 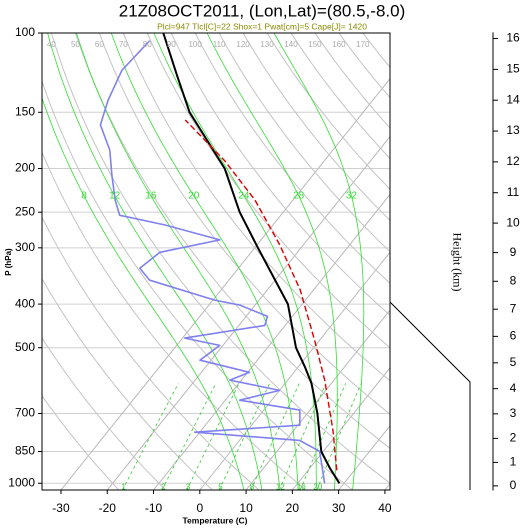 What do you see at coordinates (194, 196) in the screenshot?
I see `moist-adiabat-label: 20` at bounding box center [194, 196].